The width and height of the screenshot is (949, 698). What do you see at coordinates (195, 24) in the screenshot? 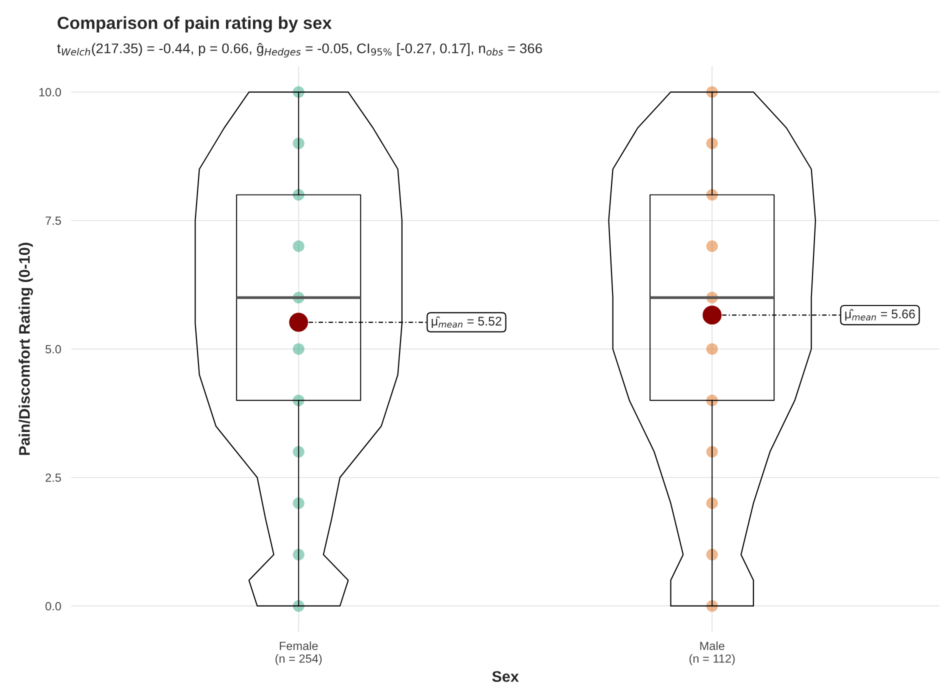
I see `chart-title: Comparison of pain rating by sex` at bounding box center [195, 24].